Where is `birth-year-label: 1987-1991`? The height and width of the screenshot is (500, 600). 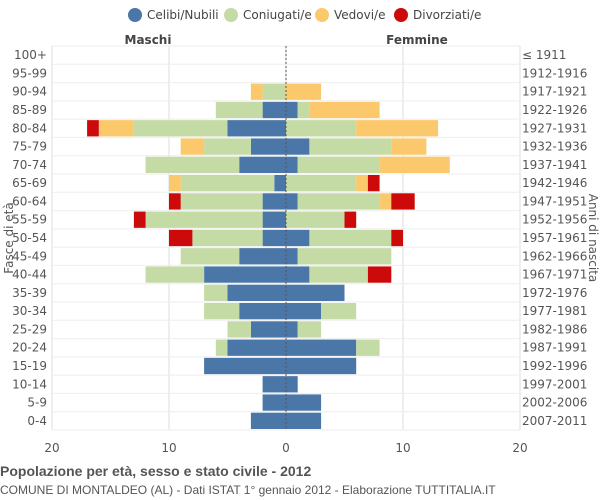 birth-year-label: 1987-1991 is located at coordinates (554, 348).